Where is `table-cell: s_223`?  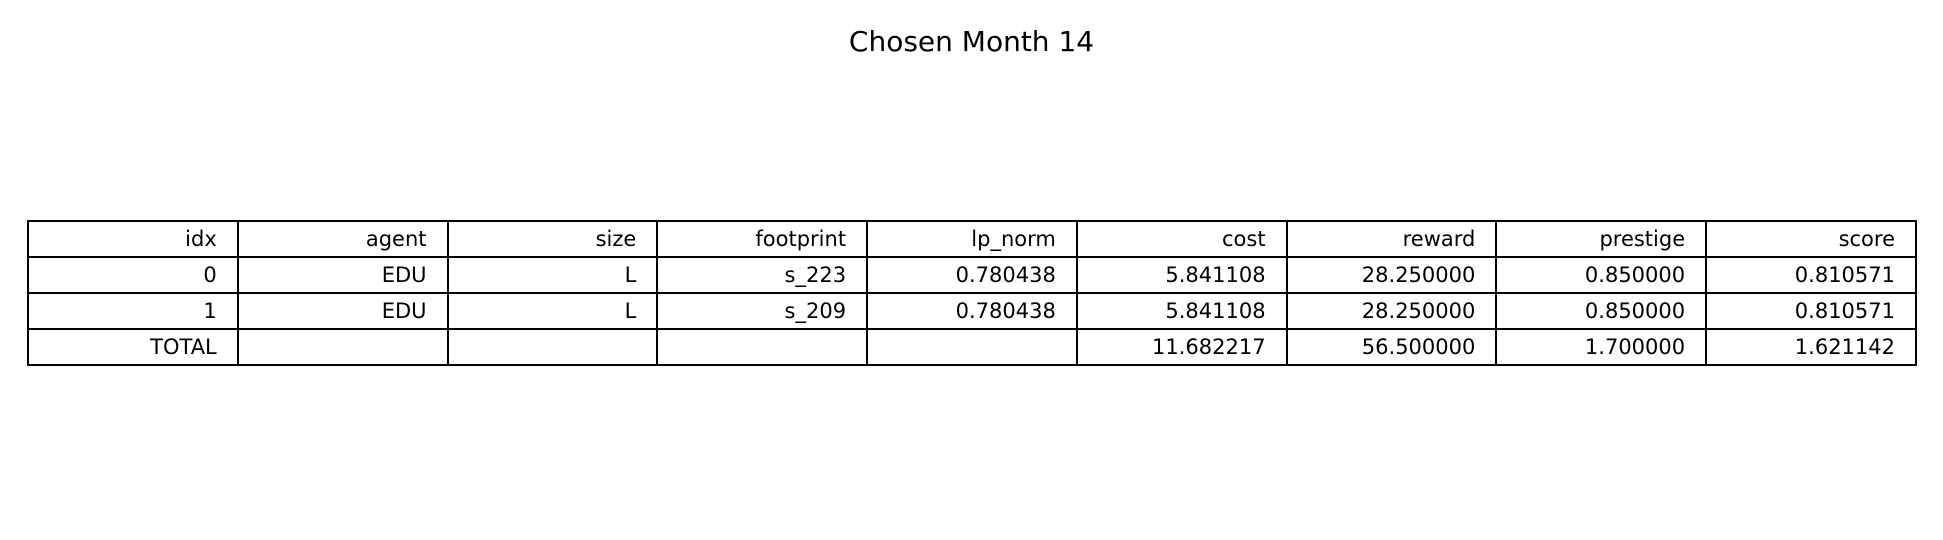
table-cell: s_223 is located at coordinates (762, 275).